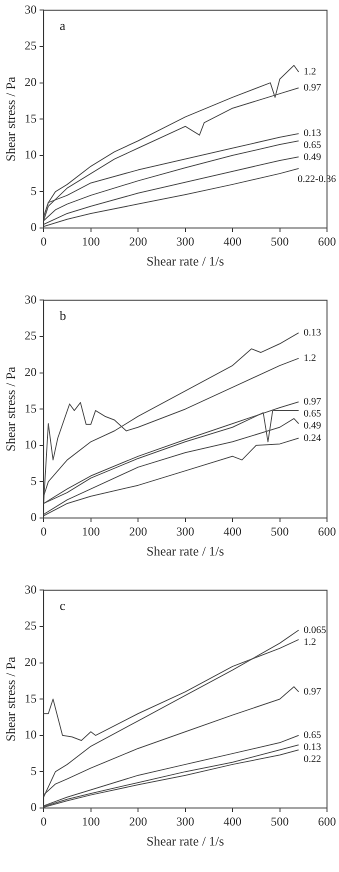  What do you see at coordinates (63, 26) in the screenshot?
I see `annotation: a` at bounding box center [63, 26].